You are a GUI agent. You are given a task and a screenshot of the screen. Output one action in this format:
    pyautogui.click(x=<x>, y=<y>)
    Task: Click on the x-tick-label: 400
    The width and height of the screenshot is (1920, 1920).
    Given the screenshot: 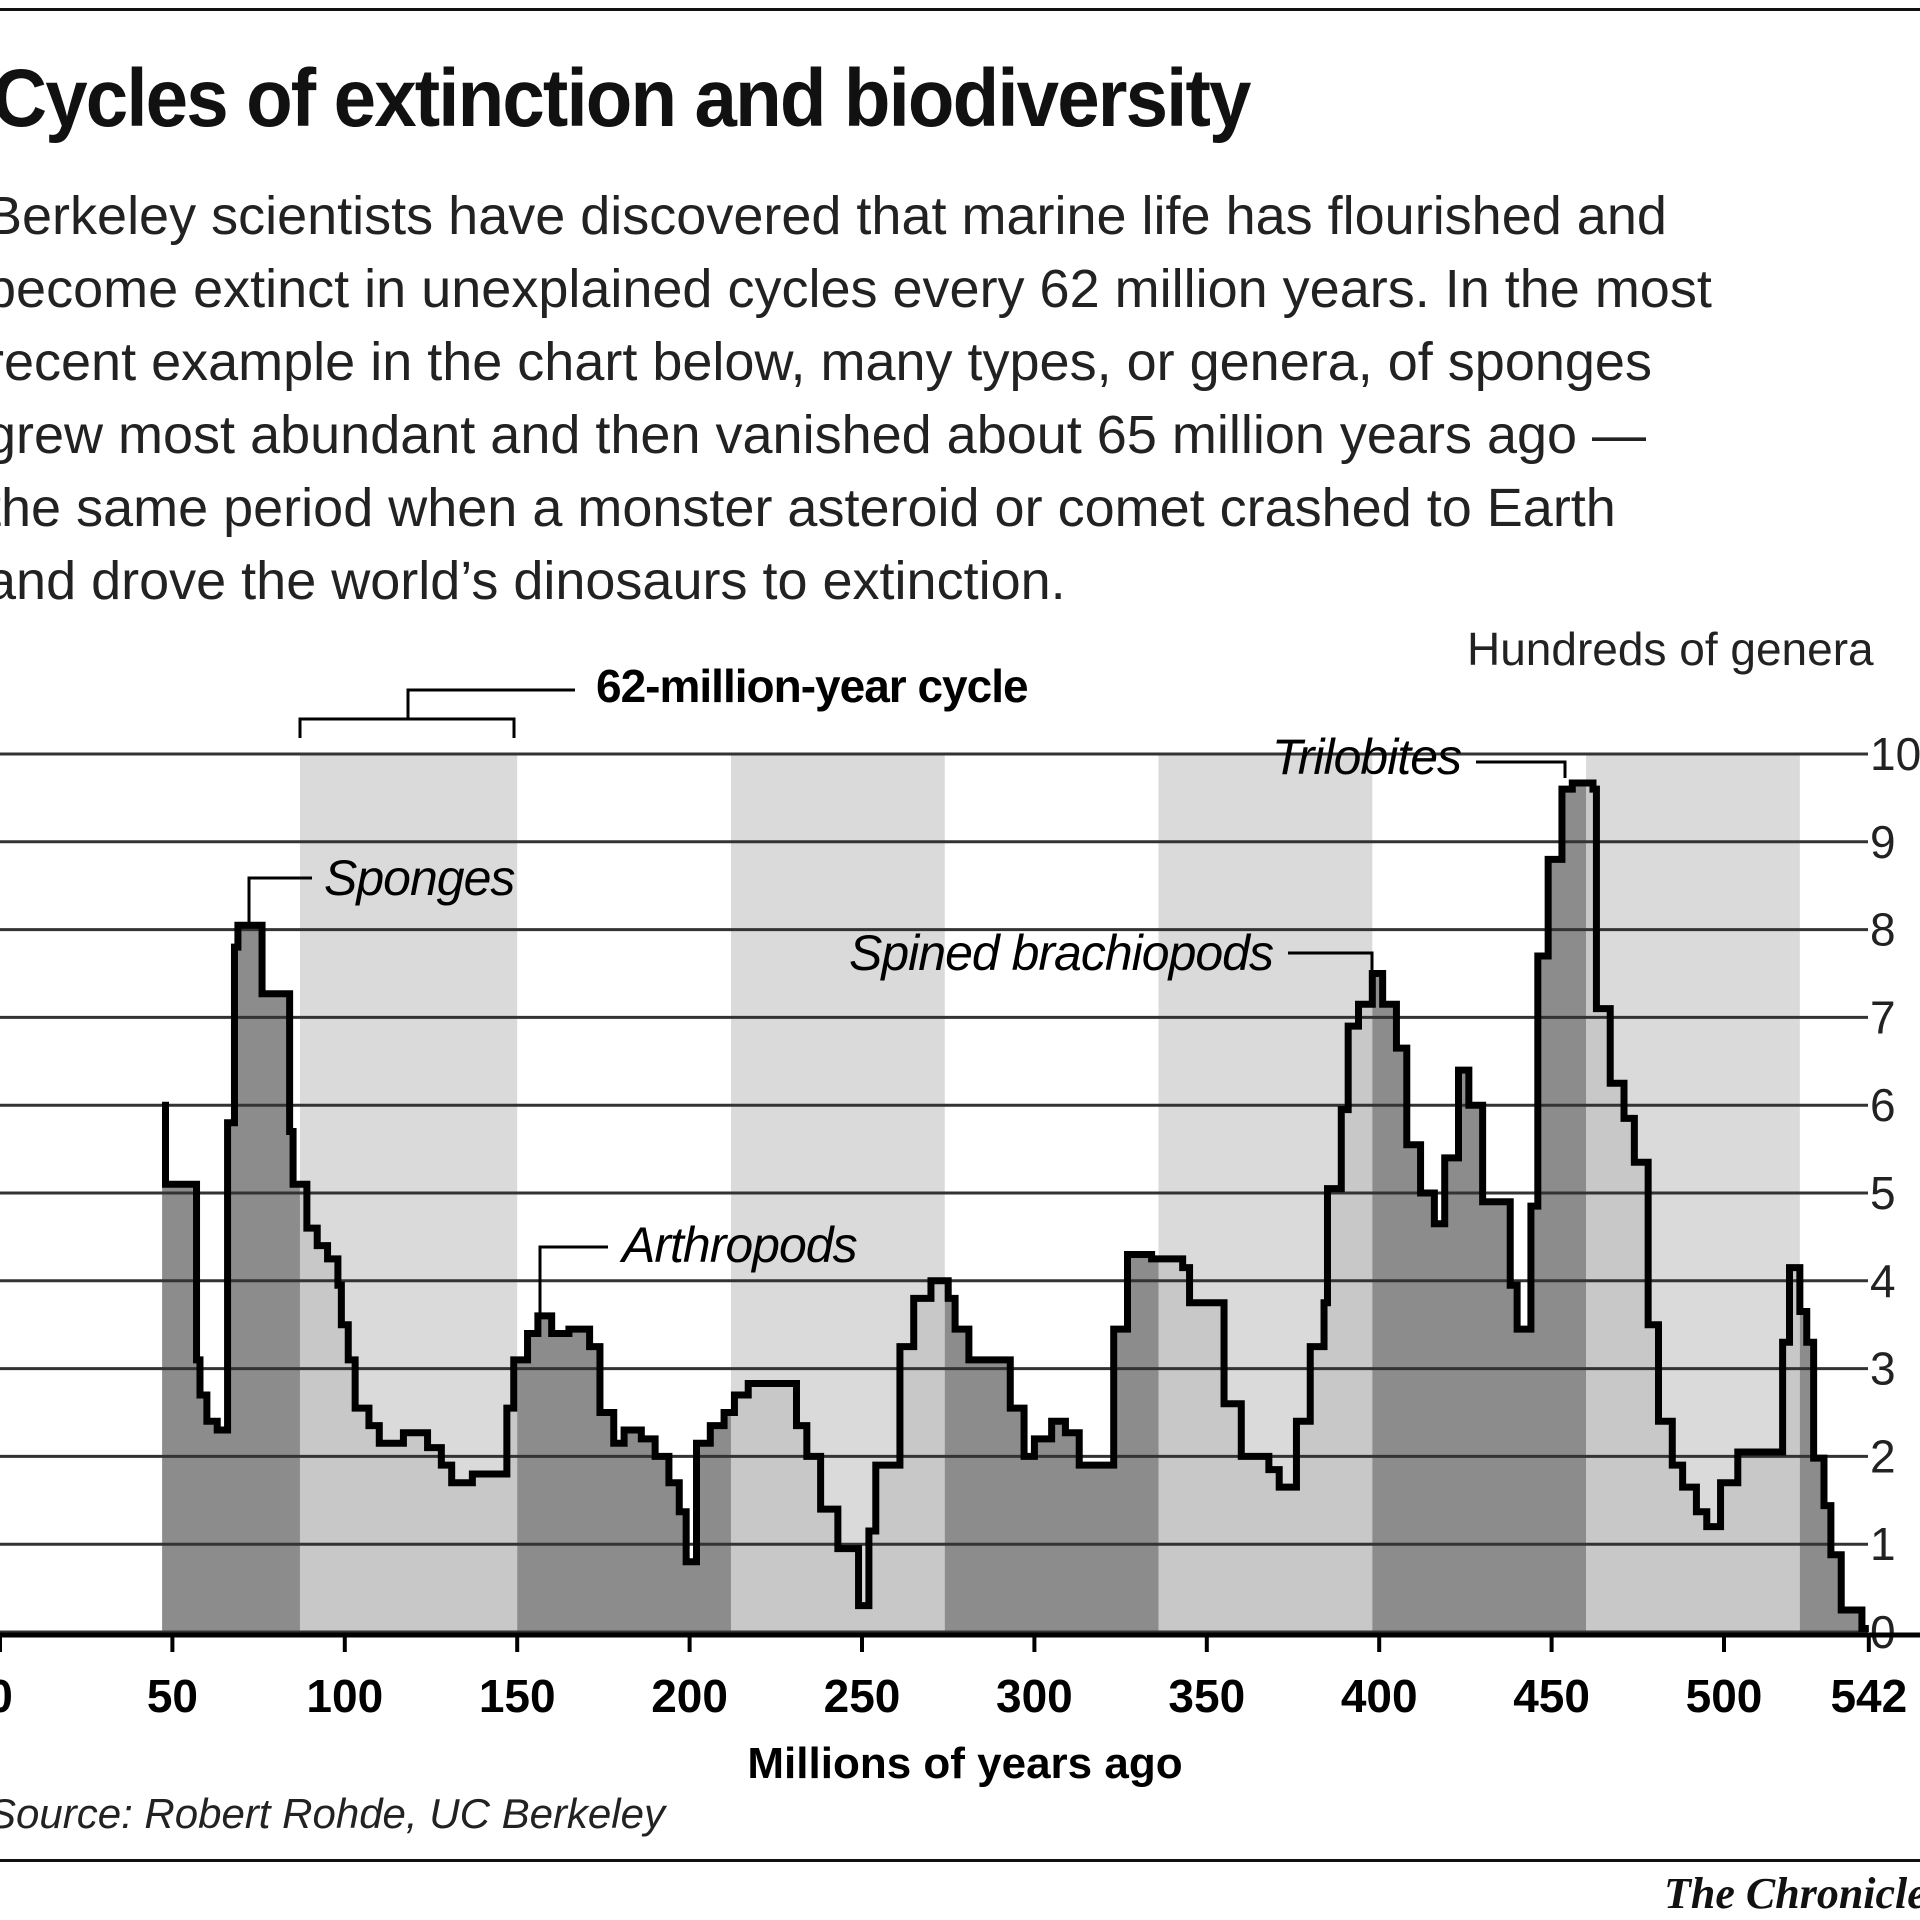 What is the action you would take?
    pyautogui.click(x=1379, y=1696)
    